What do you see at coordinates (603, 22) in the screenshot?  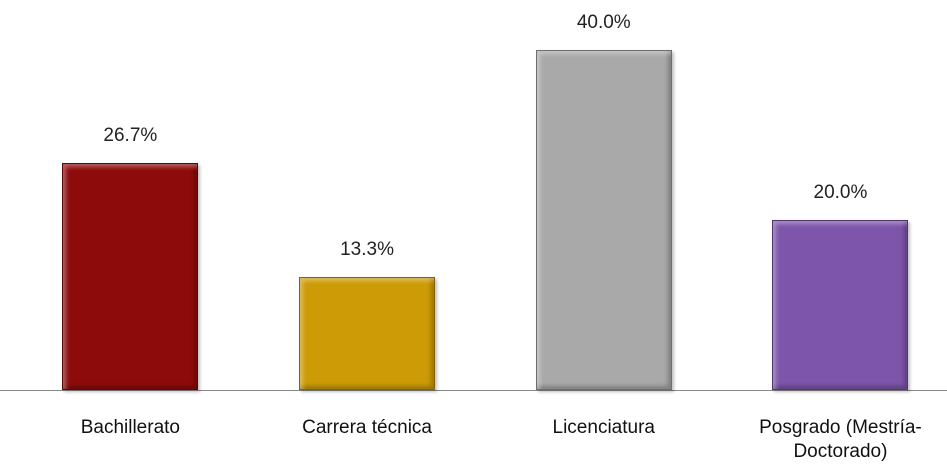 I see `value-label: 40.0%` at bounding box center [603, 22].